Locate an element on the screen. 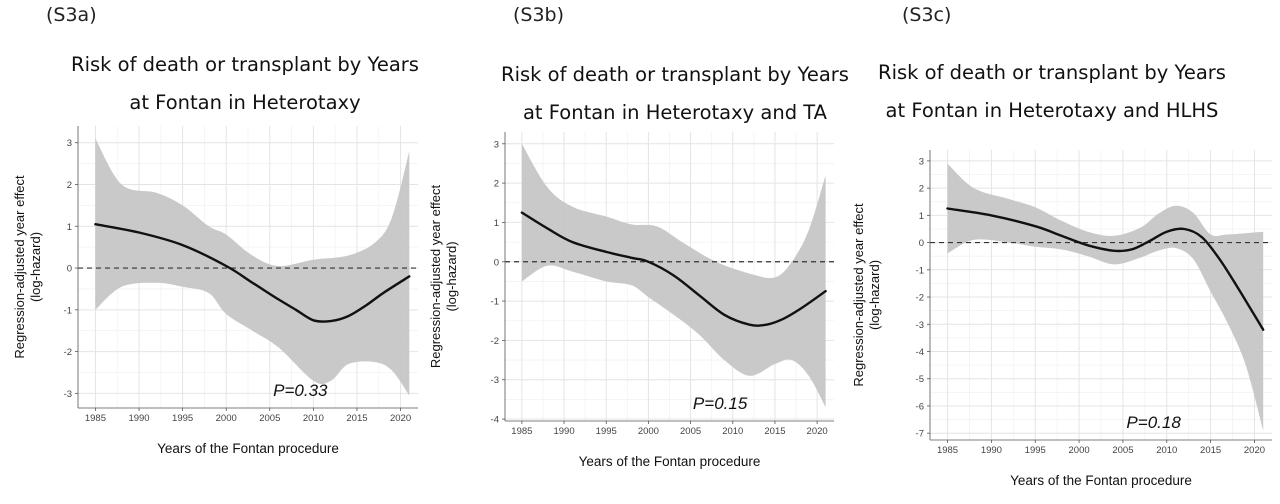 The height and width of the screenshot is (504, 1280). p-value-annotation: P=0.33 is located at coordinates (300, 390).